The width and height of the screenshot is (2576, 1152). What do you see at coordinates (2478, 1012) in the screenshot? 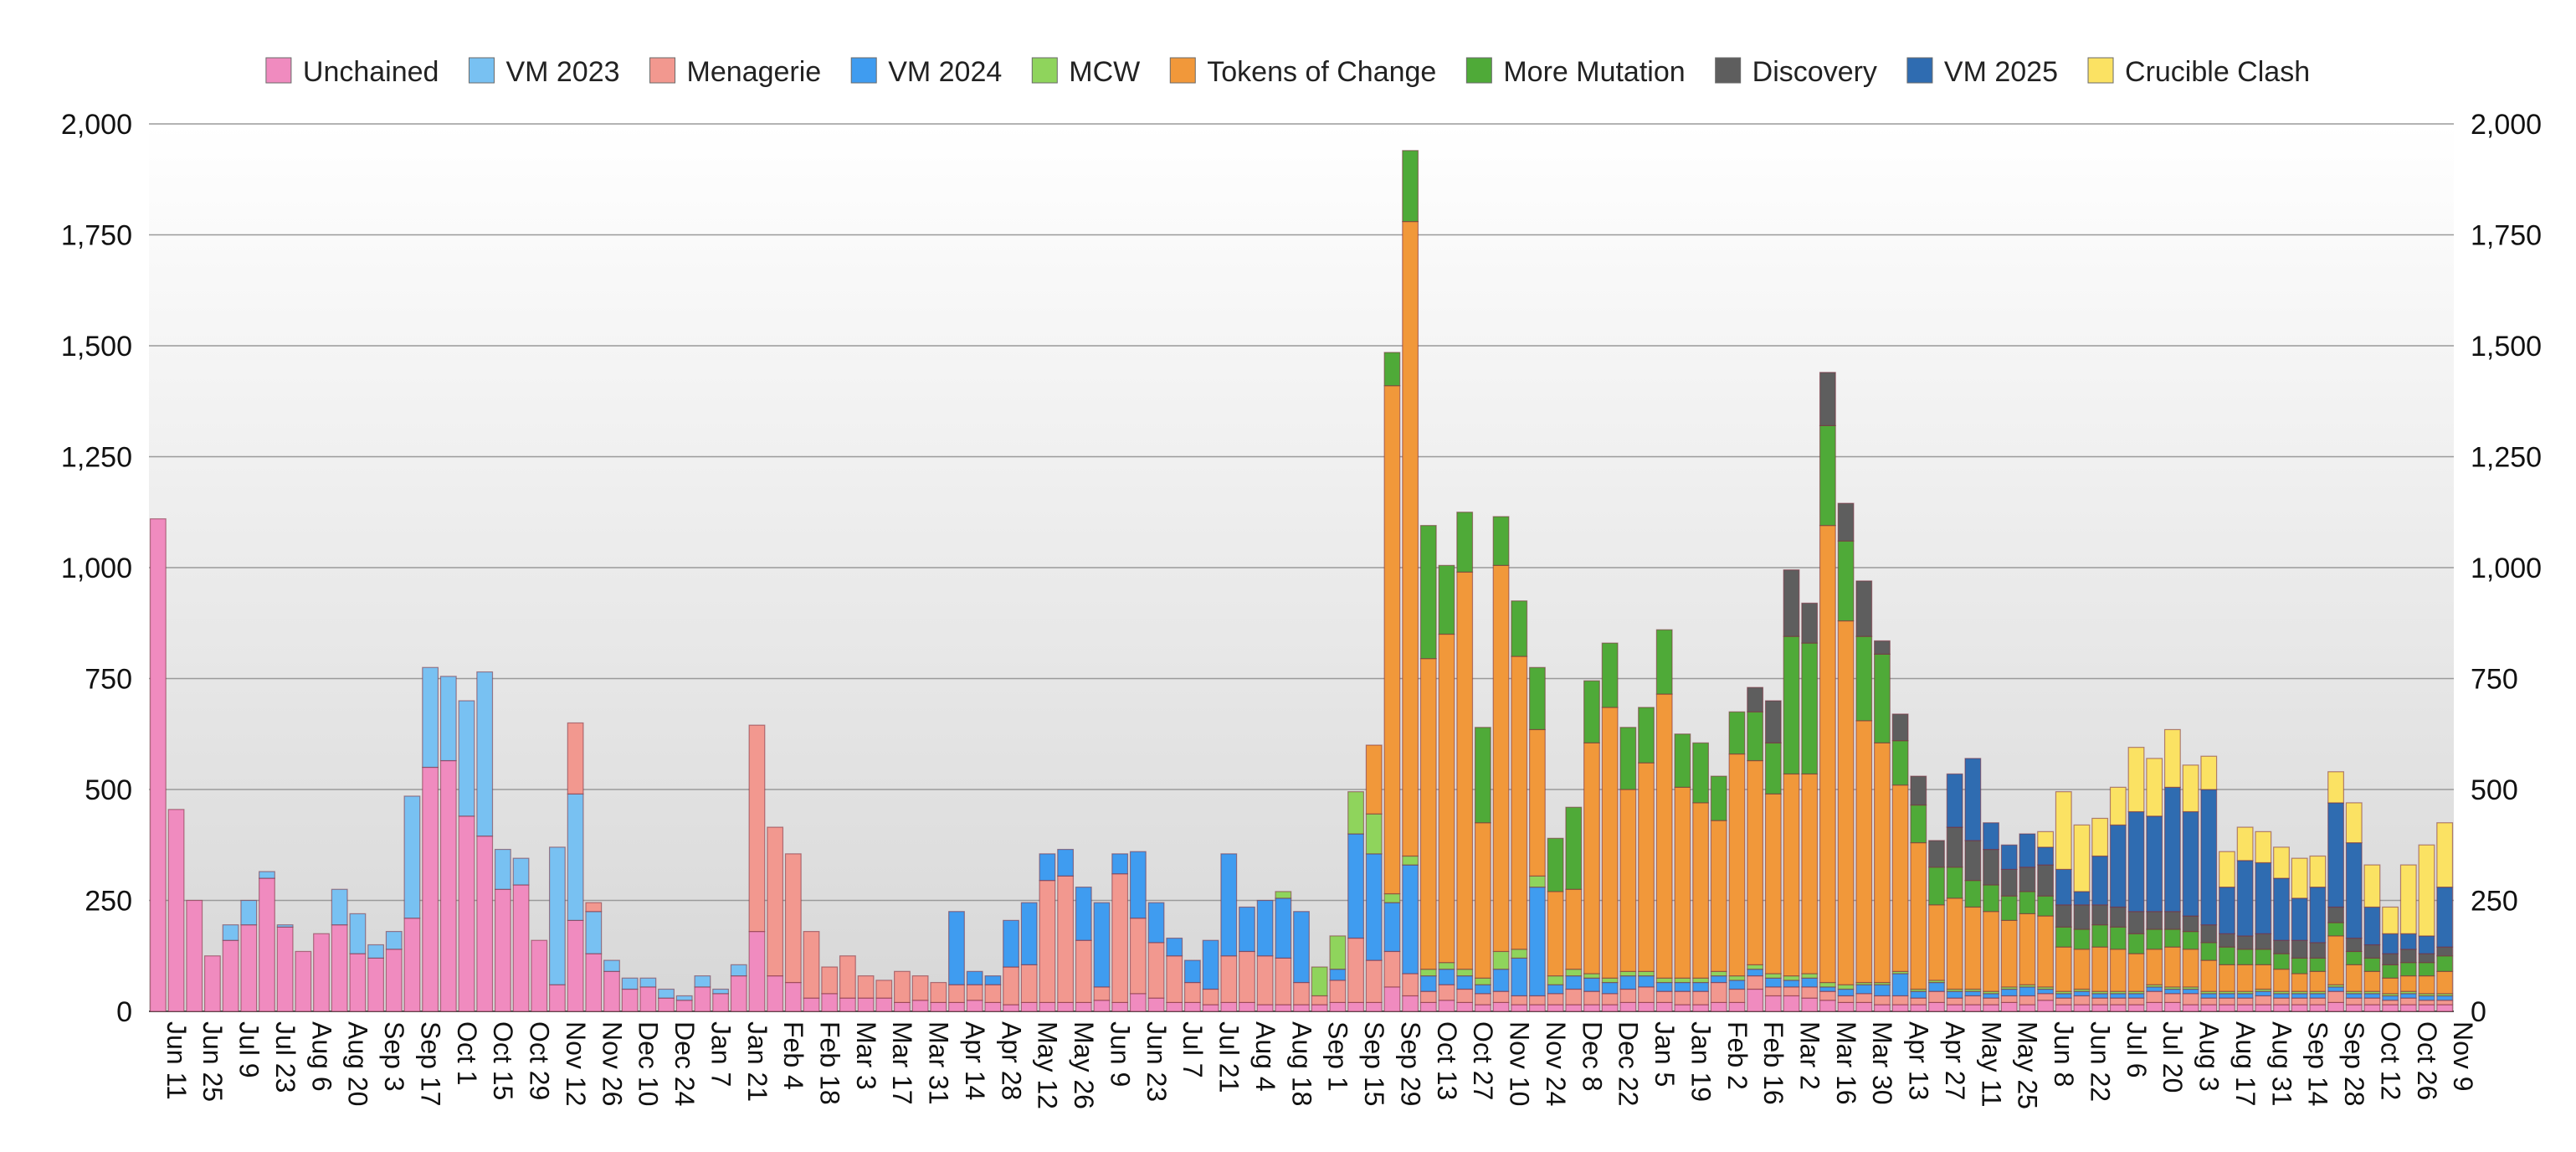
I see `y-tick-label-right: 0` at bounding box center [2478, 1012].